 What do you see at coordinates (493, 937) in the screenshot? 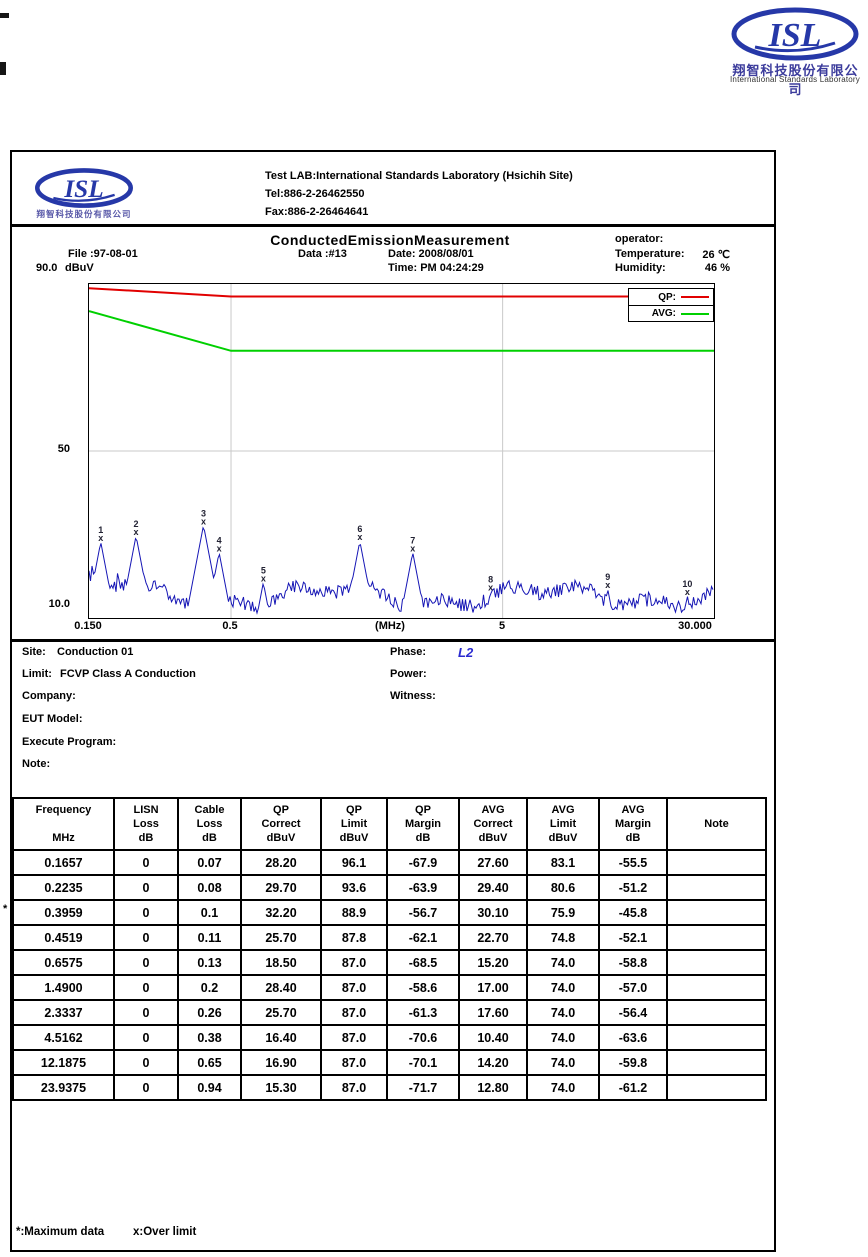
I see `table-cell: 22.70` at bounding box center [493, 937].